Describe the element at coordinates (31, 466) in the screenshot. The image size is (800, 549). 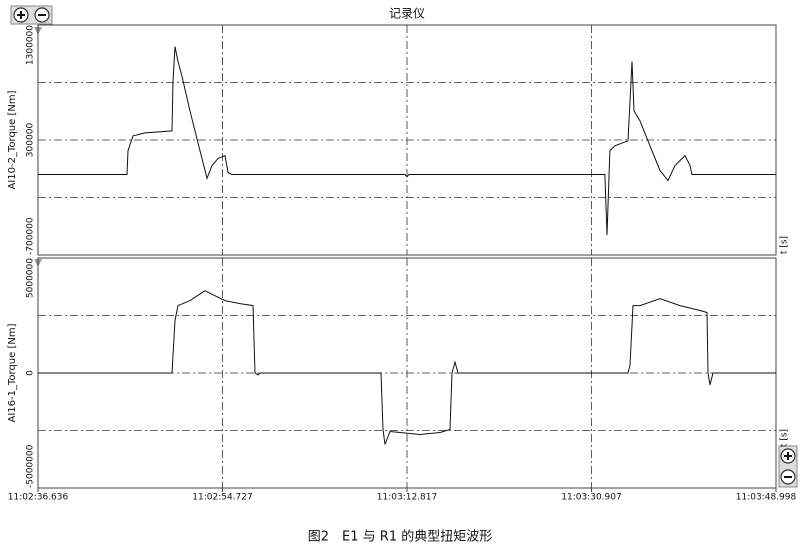
I see `y-tick-label: -5000000` at that location.